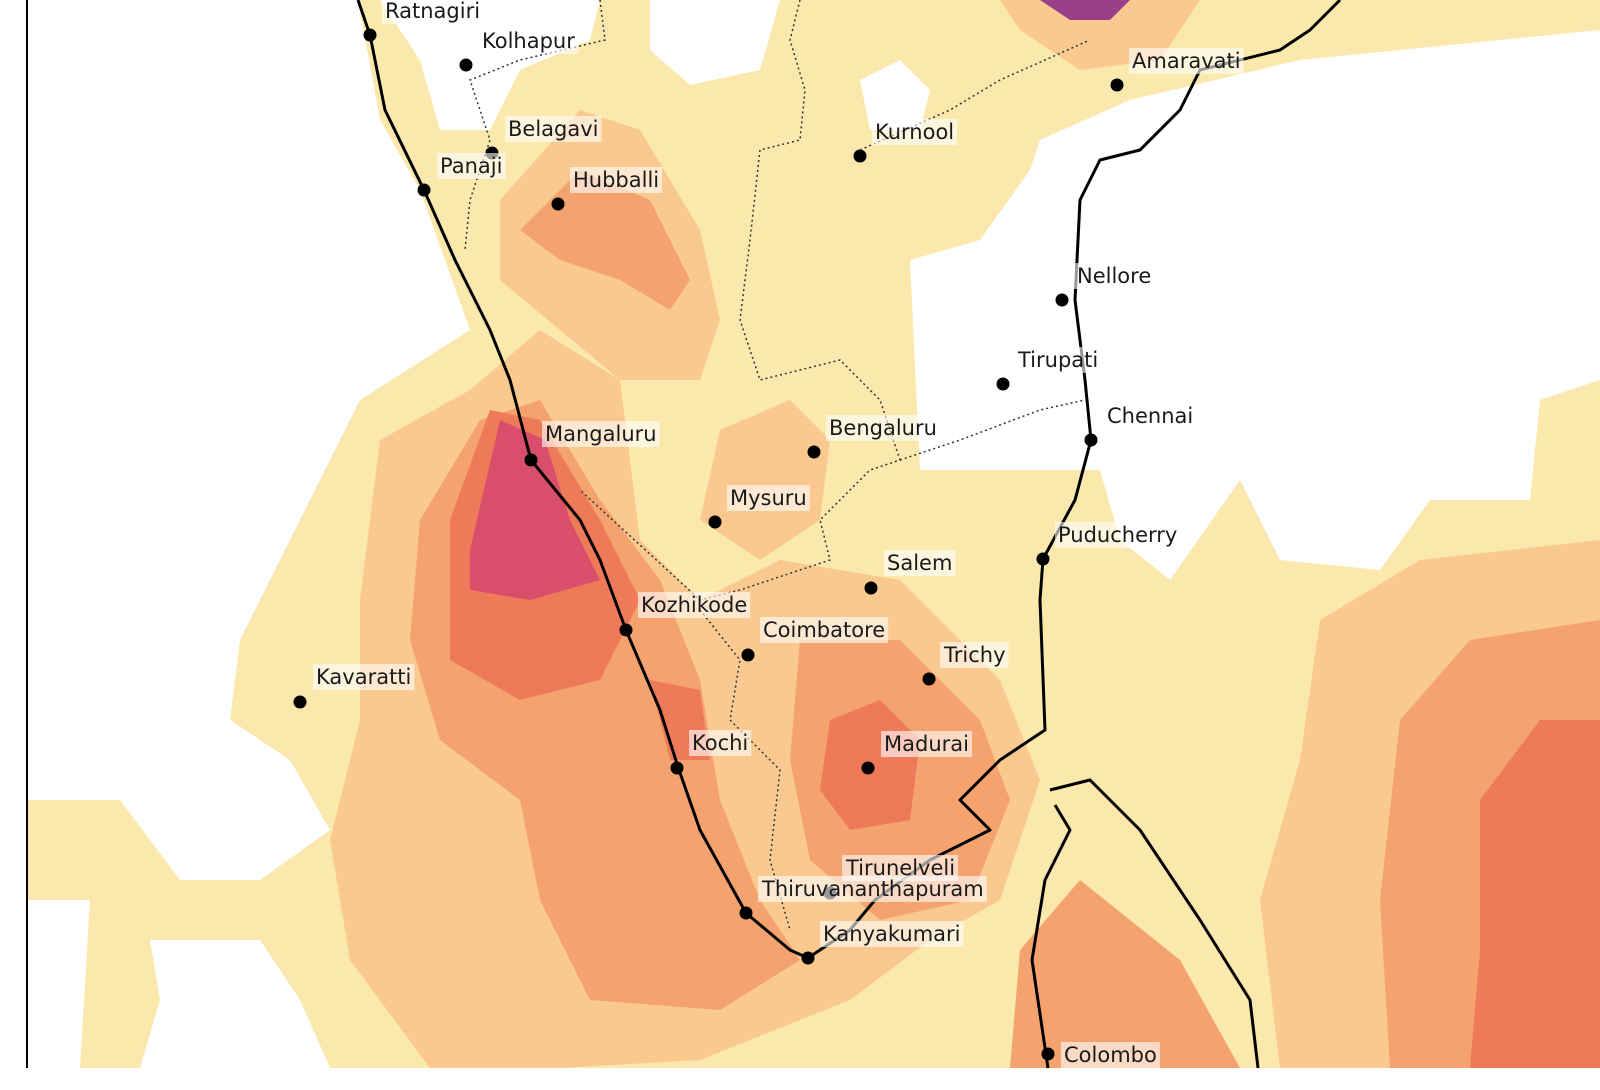 The height and width of the screenshot is (1090, 1600). I want to click on city-label: Madurai, so click(926, 744).